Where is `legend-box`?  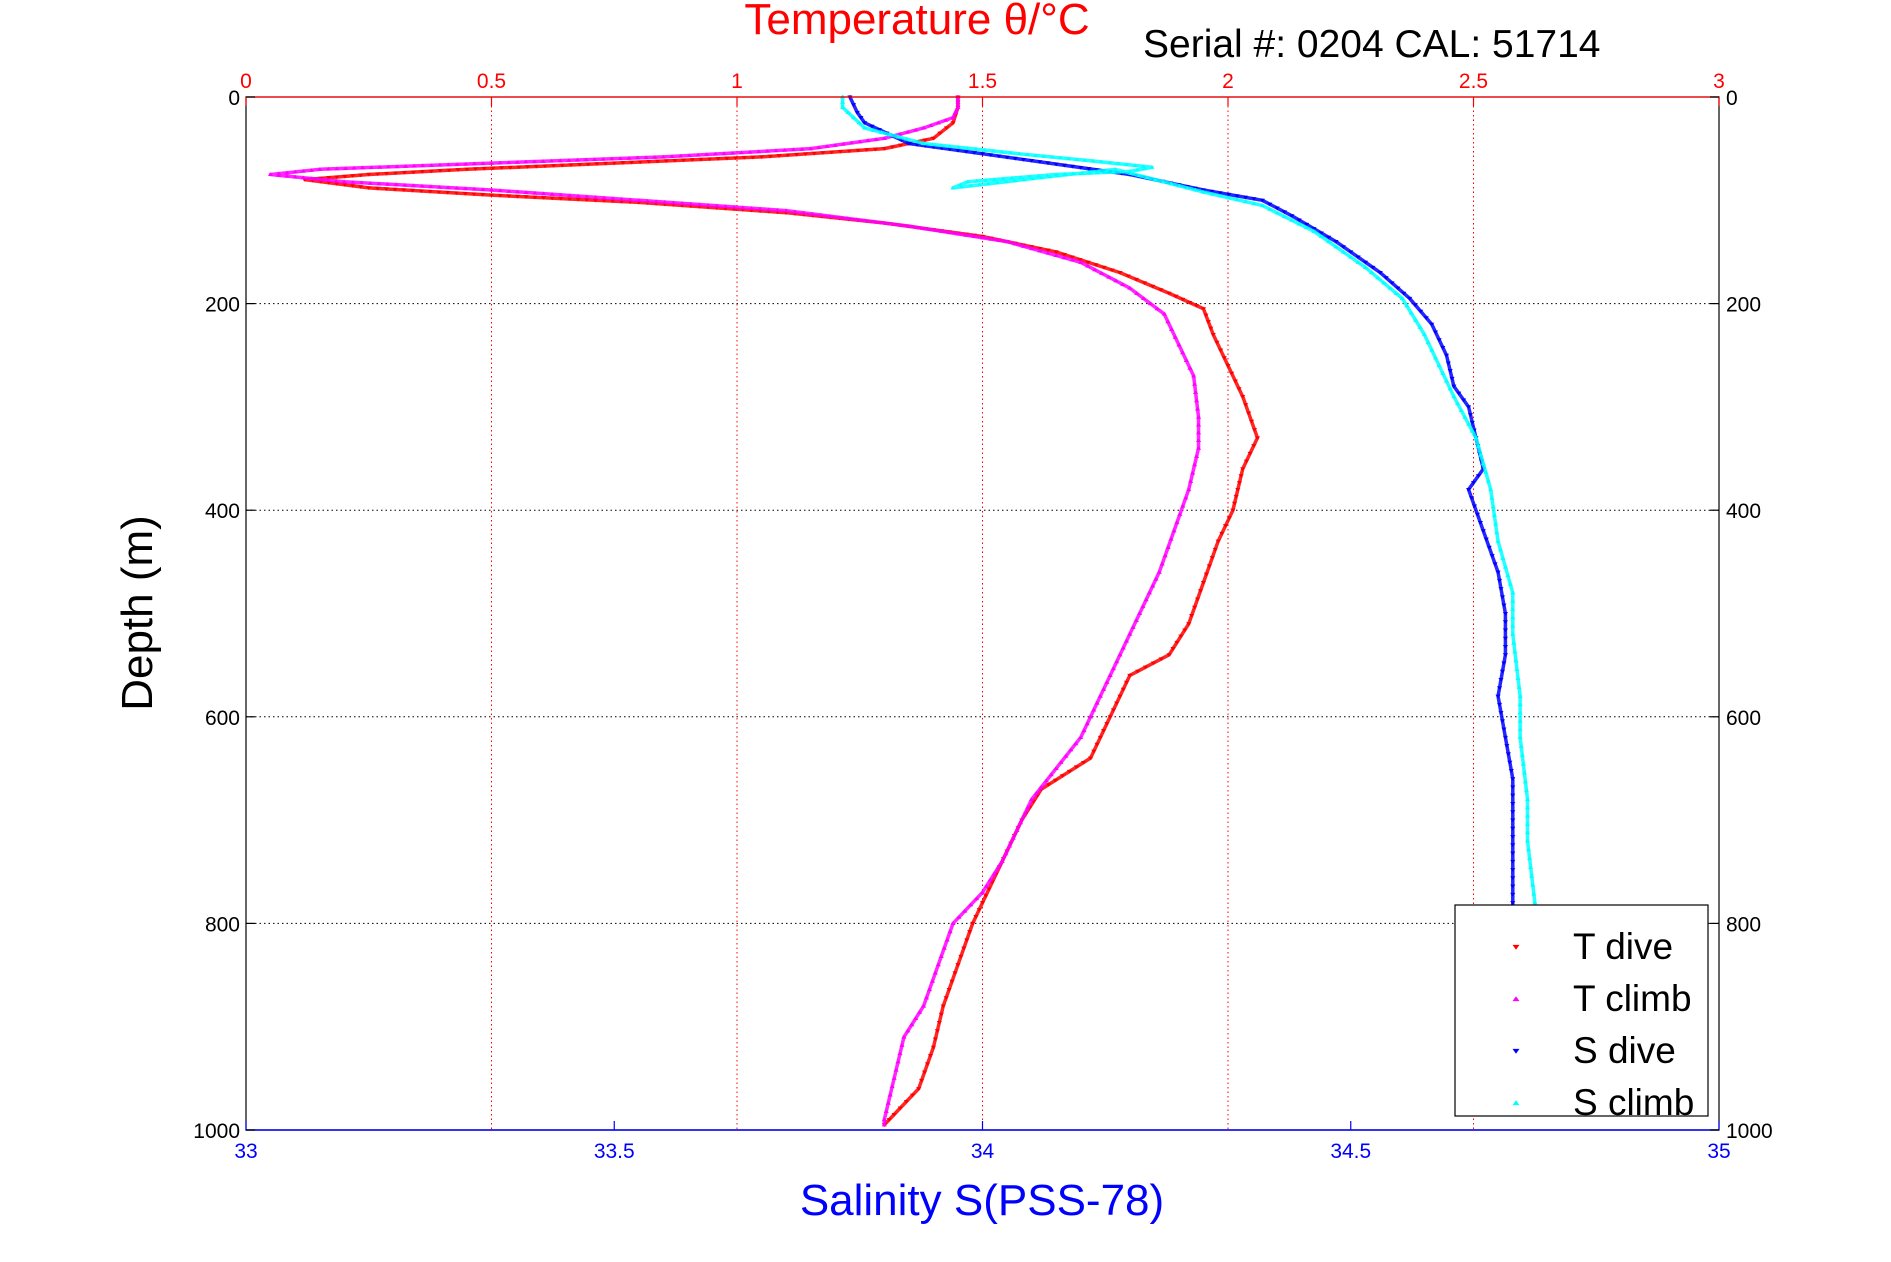
legend-box is located at coordinates (1581, 1010).